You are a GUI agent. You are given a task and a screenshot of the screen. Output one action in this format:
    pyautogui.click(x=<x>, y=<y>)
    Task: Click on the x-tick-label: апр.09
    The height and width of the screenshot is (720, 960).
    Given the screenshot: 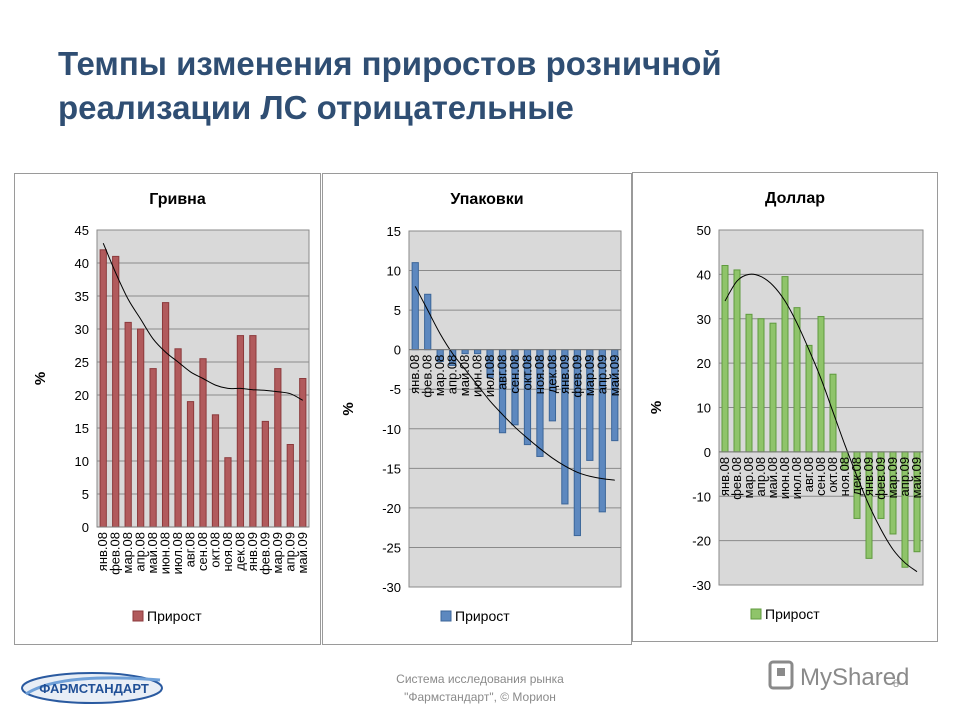 What is the action you would take?
    pyautogui.click(x=904, y=477)
    